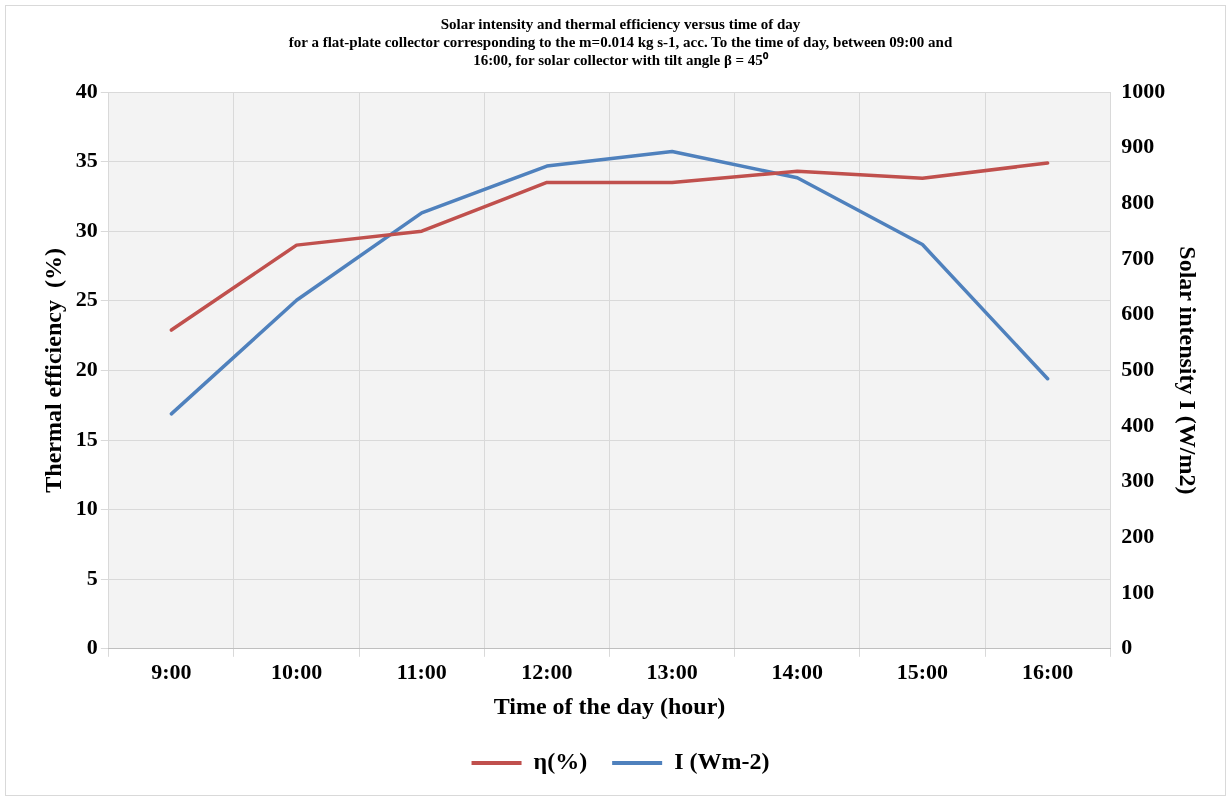 The height and width of the screenshot is (801, 1231). Describe the element at coordinates (722, 761) in the screenshot. I see `legend-label: I (Wm-2)` at that location.